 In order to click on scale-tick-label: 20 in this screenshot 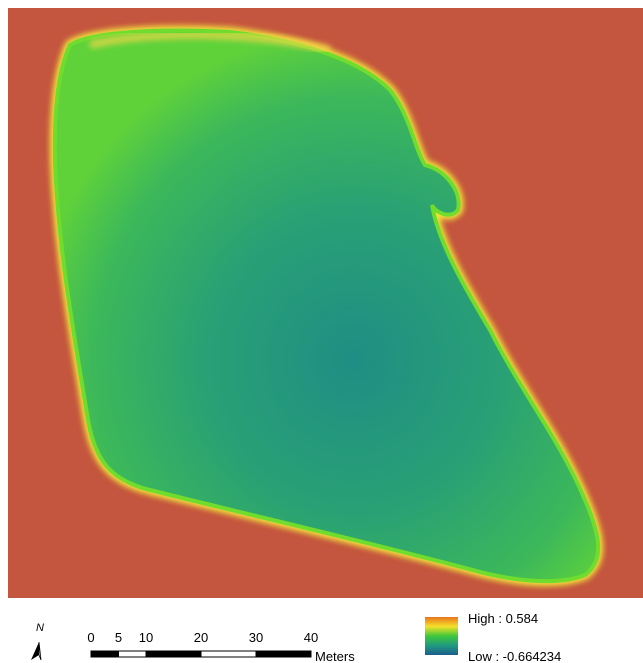, I will do `click(201, 637)`.